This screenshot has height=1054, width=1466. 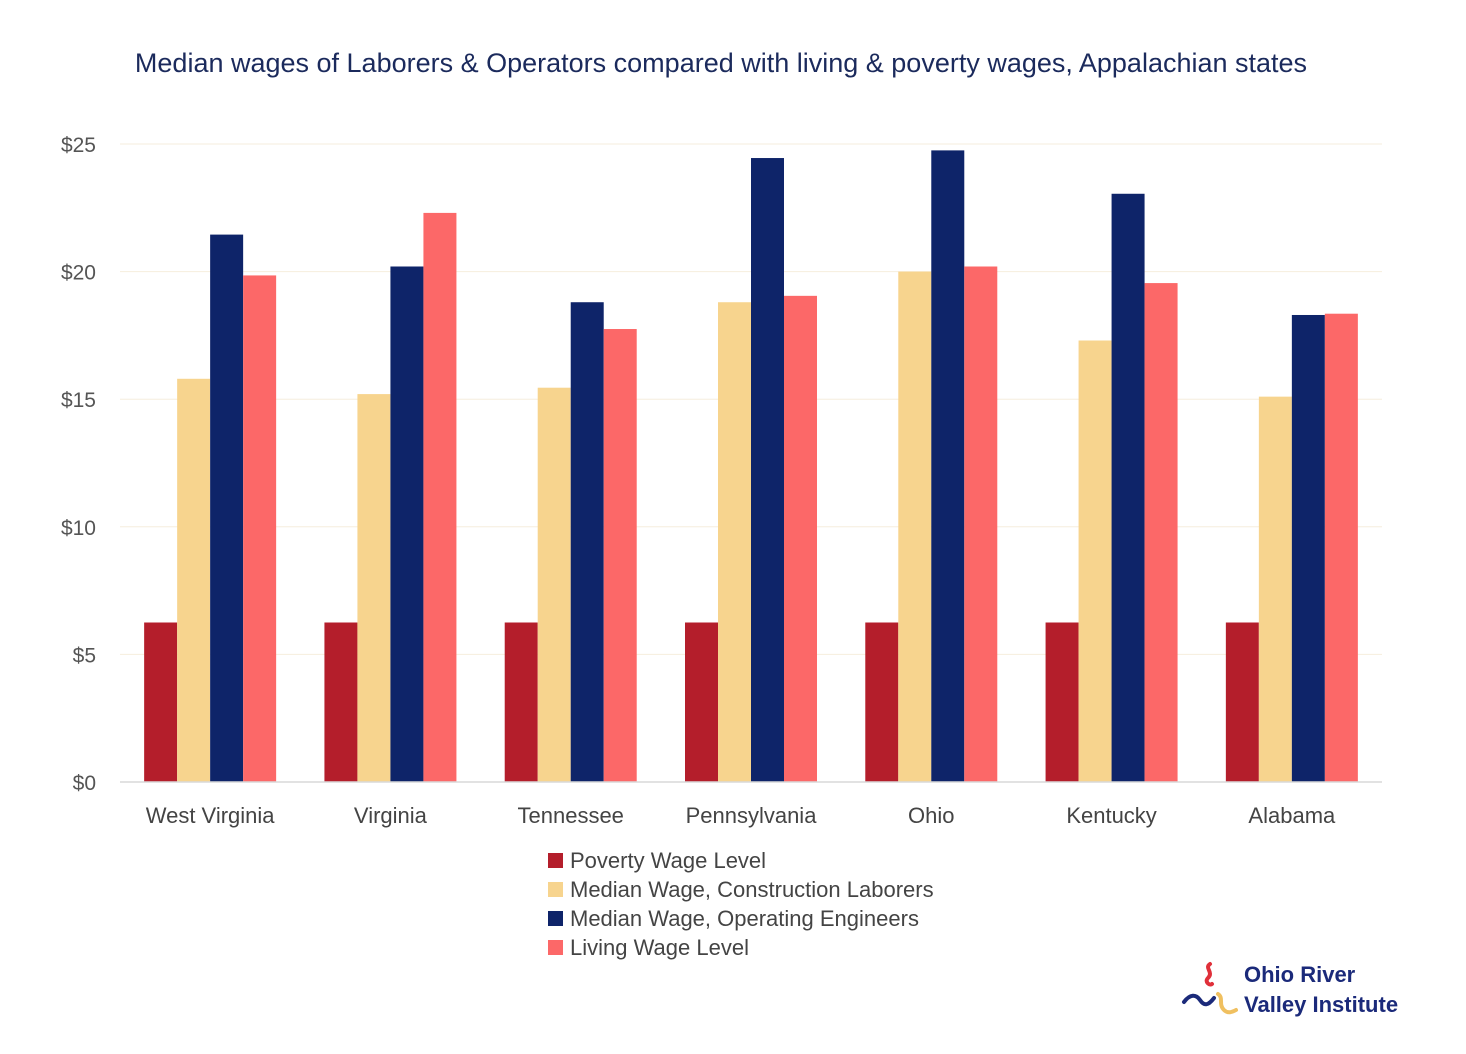 What do you see at coordinates (752, 815) in the screenshot?
I see `x-category-label: Pennsylvania` at bounding box center [752, 815].